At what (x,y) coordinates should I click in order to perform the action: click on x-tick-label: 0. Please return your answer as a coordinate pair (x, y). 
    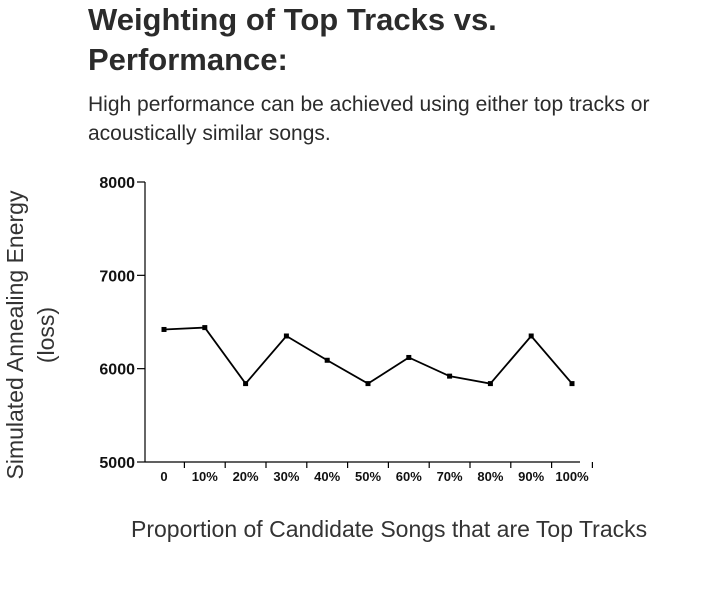
    Looking at the image, I should click on (163, 476).